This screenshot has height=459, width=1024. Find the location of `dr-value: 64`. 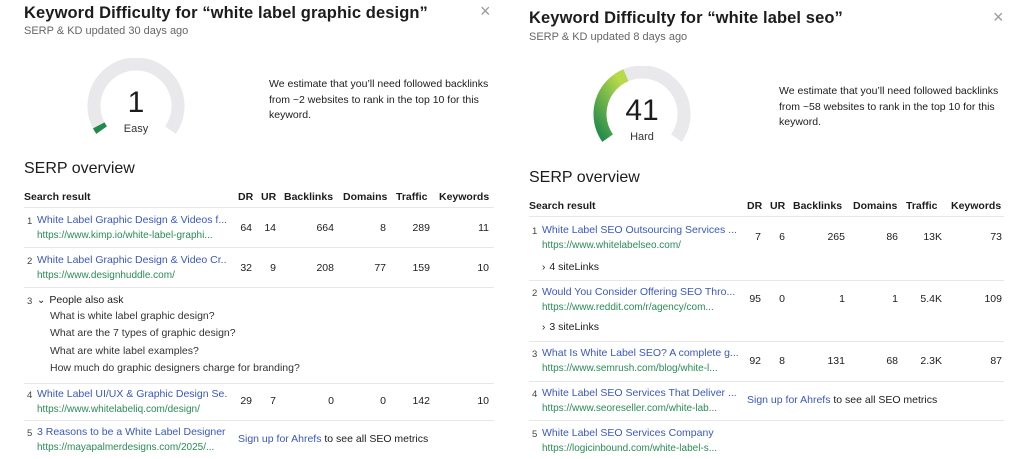

dr-value: 64 is located at coordinates (246, 228).